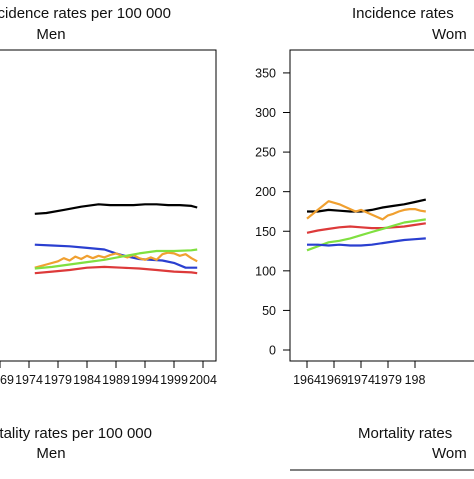 The width and height of the screenshot is (474, 479). I want to click on panel-title: Incidence rates, so click(403, 13).